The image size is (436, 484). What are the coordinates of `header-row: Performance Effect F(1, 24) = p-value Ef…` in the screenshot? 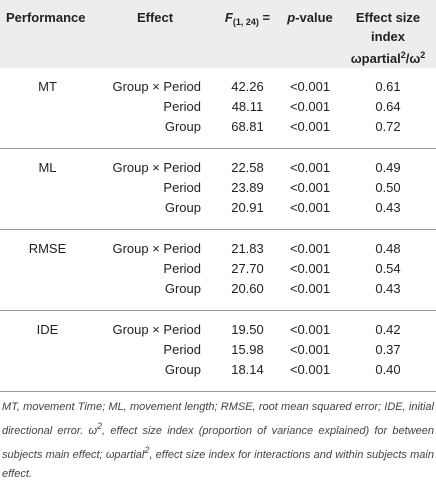 It's located at (218, 34).